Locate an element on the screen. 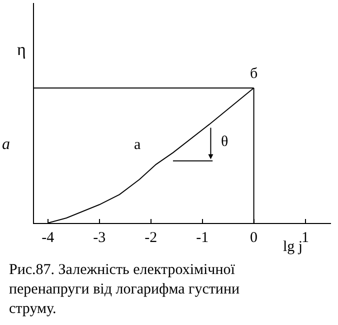 The width and height of the screenshot is (338, 325). y-axis-title: η is located at coordinates (21, 49).